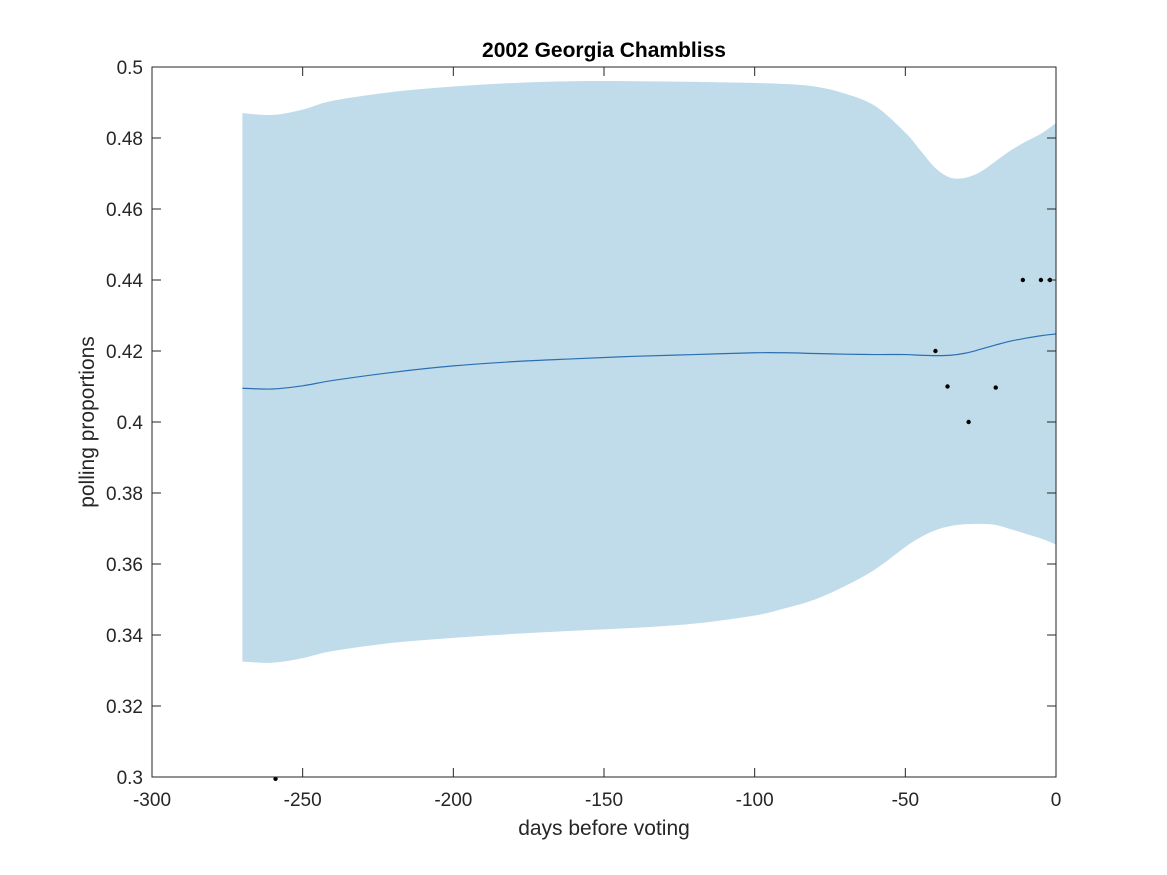  Describe the element at coordinates (130, 423) in the screenshot. I see `y-tick-label: 0.4` at that location.